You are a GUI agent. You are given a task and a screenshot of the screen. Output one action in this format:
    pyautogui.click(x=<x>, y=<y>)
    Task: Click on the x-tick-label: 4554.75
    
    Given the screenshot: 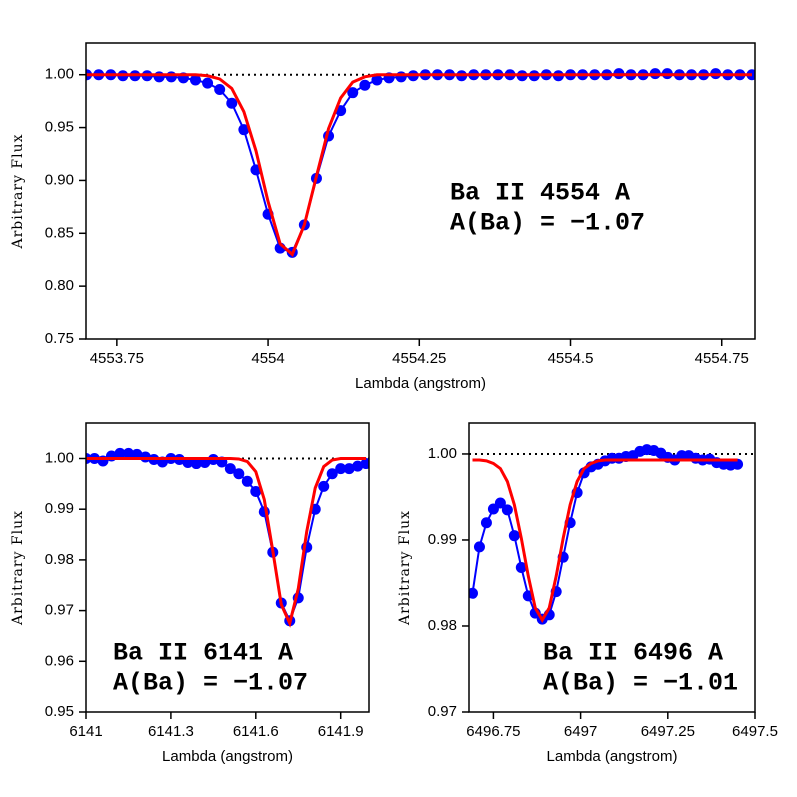 What is the action you would take?
    pyautogui.click(x=722, y=358)
    